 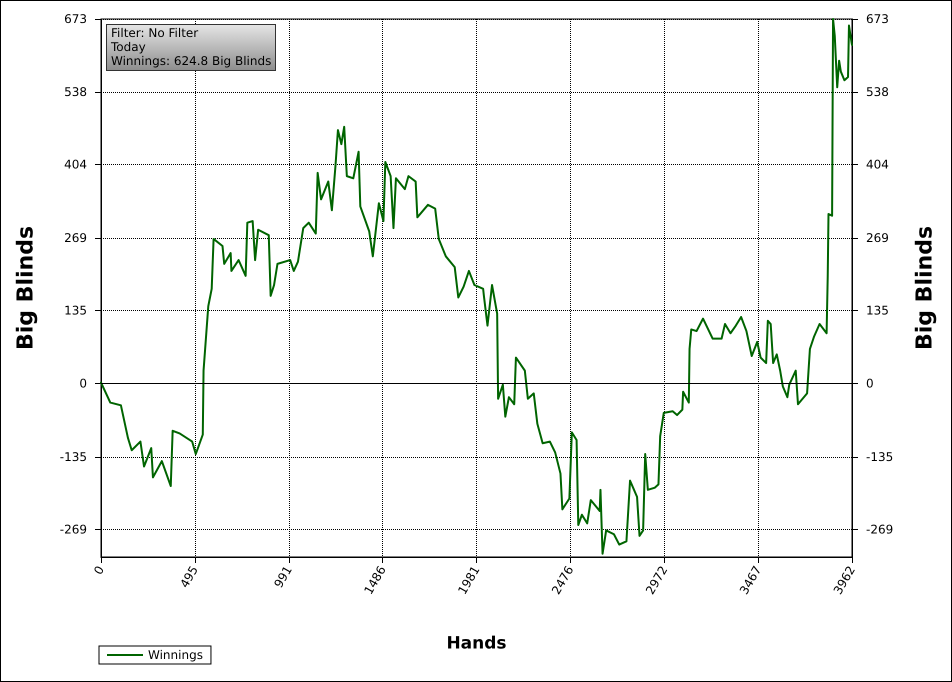 What do you see at coordinates (75, 237) in the screenshot?
I see `y-tick-label: 269` at bounding box center [75, 237].